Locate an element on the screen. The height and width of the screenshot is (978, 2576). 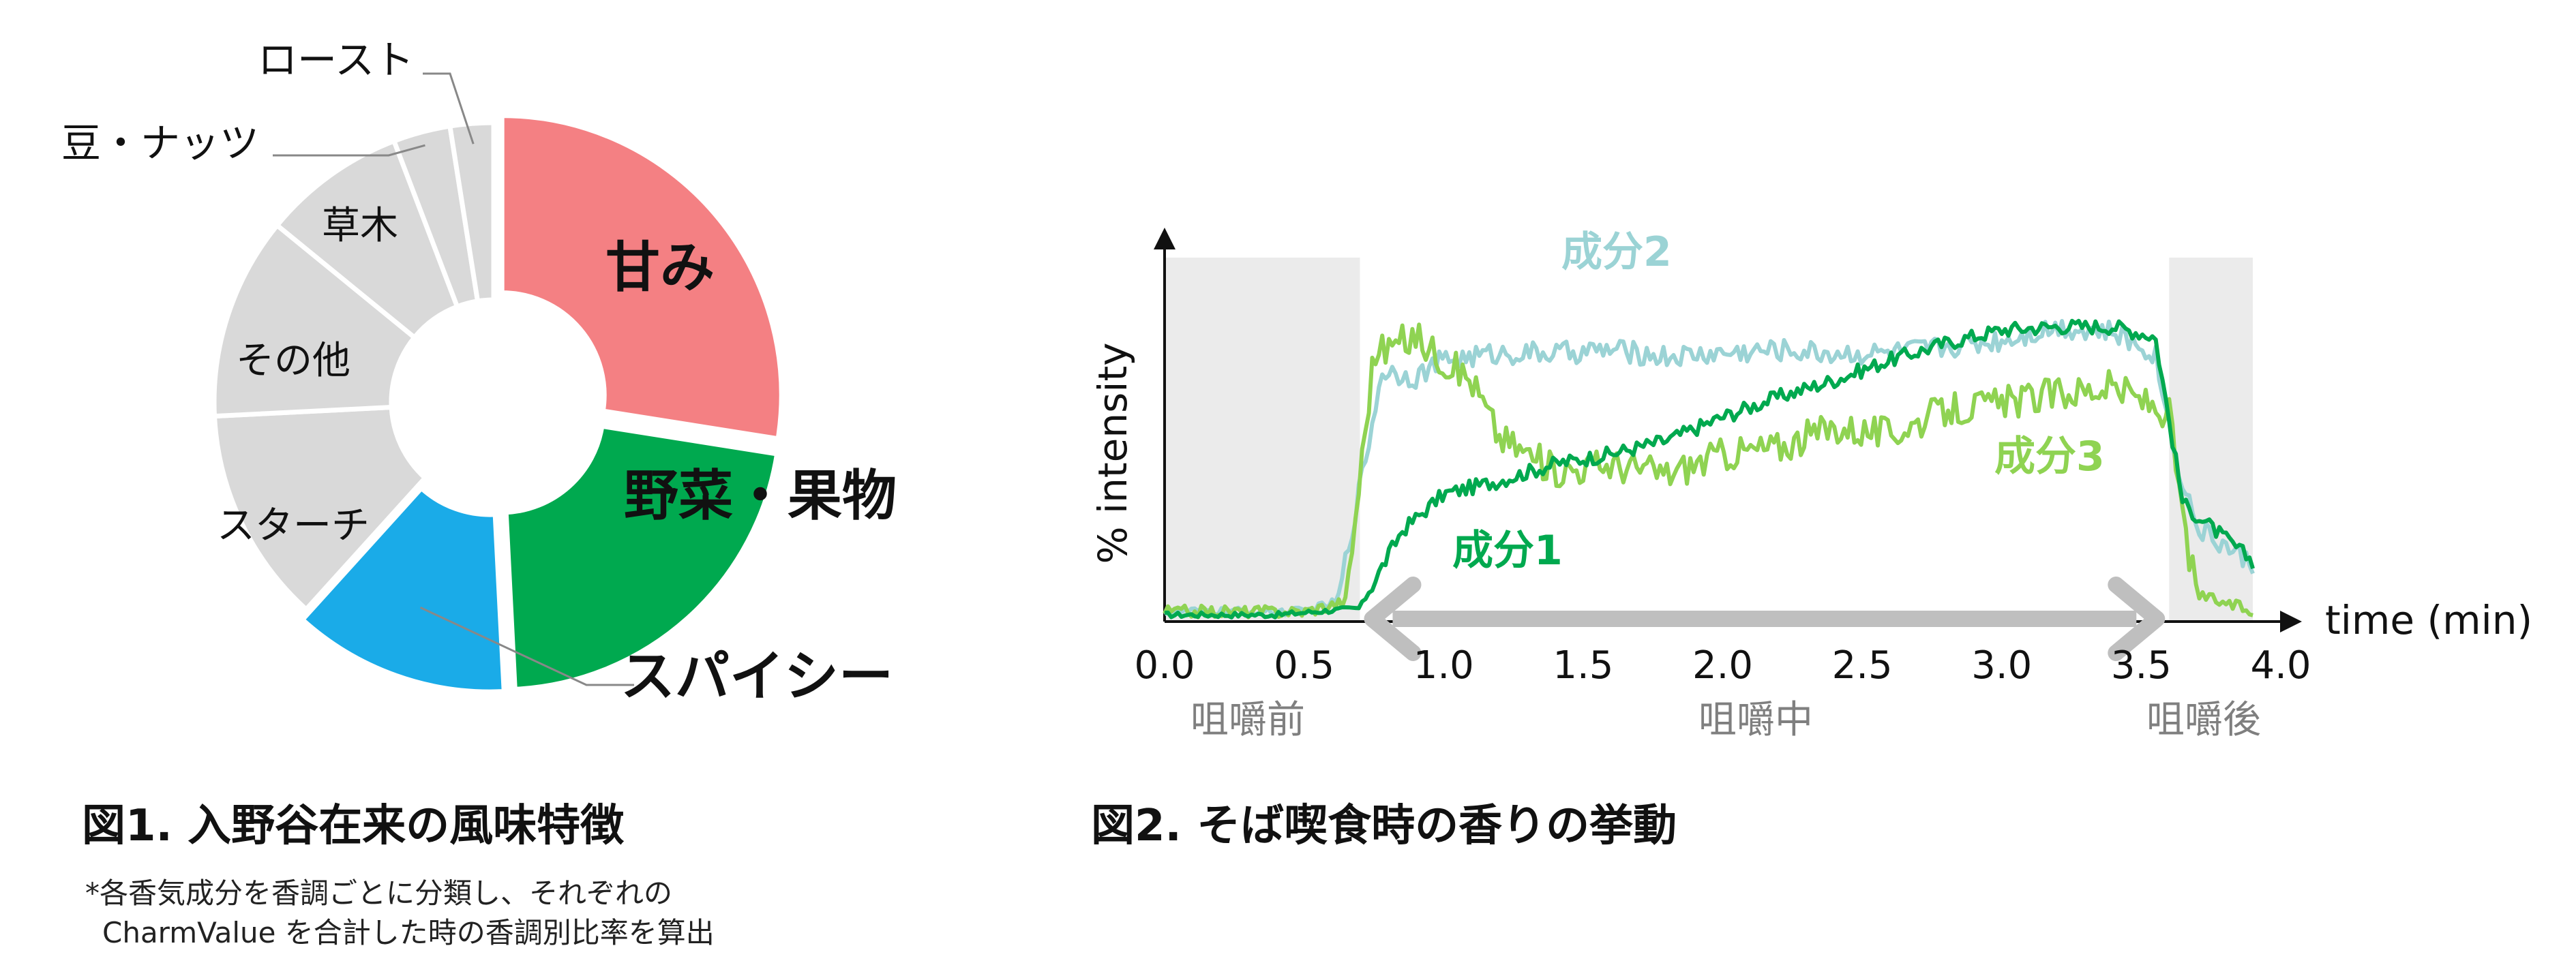
phase-shade-before is located at coordinates (1262, 440).